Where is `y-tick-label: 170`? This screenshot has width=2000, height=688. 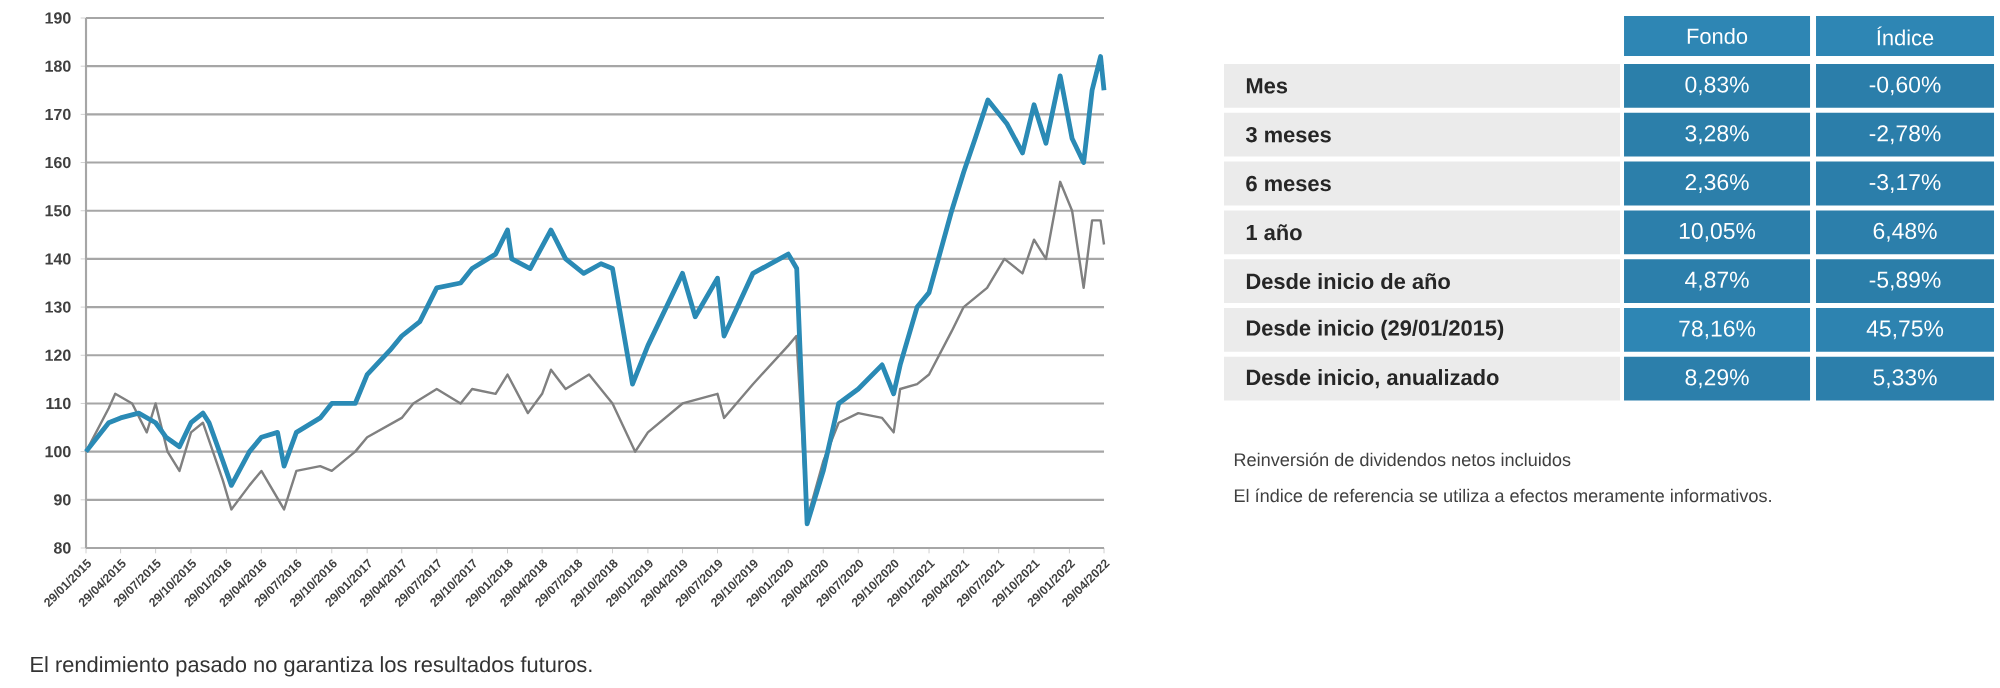
y-tick-label: 170 is located at coordinates (58, 114).